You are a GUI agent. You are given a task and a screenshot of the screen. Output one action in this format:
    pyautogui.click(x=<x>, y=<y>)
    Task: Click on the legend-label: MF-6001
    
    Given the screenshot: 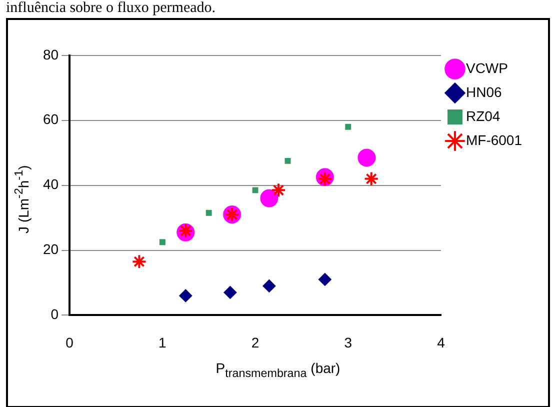 What is the action you would take?
    pyautogui.click(x=494, y=140)
    